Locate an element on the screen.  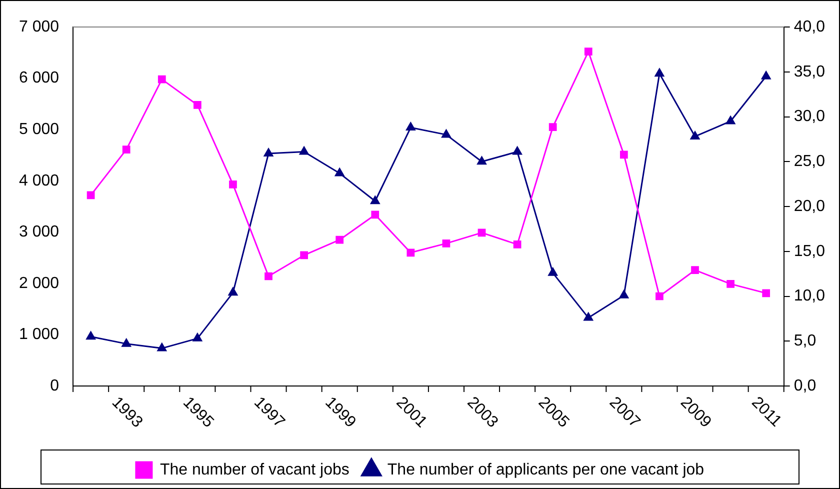
y2-tick-label: 10,0 is located at coordinates (810, 296).